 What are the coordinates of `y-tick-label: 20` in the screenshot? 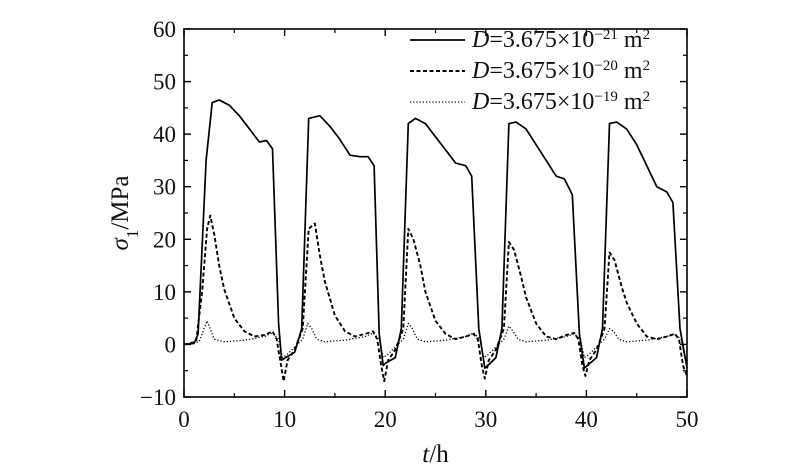 It's located at (164, 239).